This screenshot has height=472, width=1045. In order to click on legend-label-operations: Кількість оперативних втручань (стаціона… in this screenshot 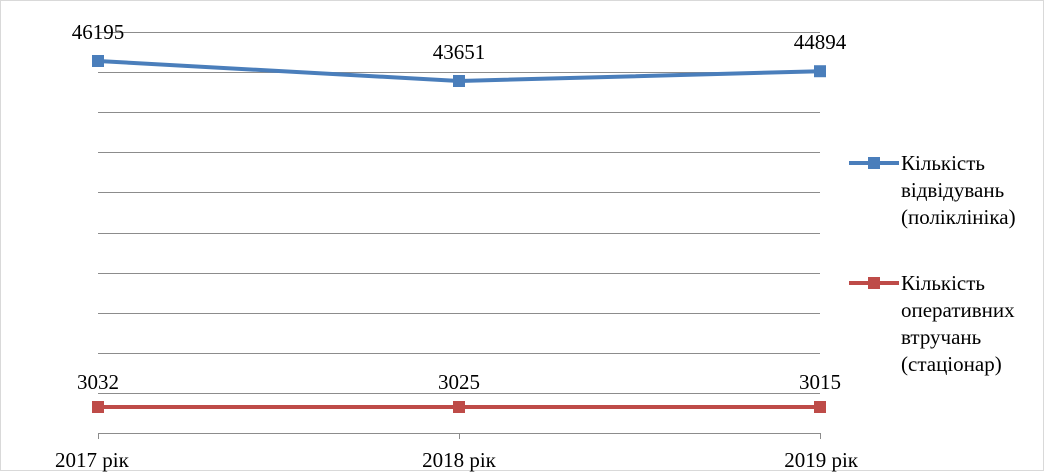, I will do `click(958, 323)`.